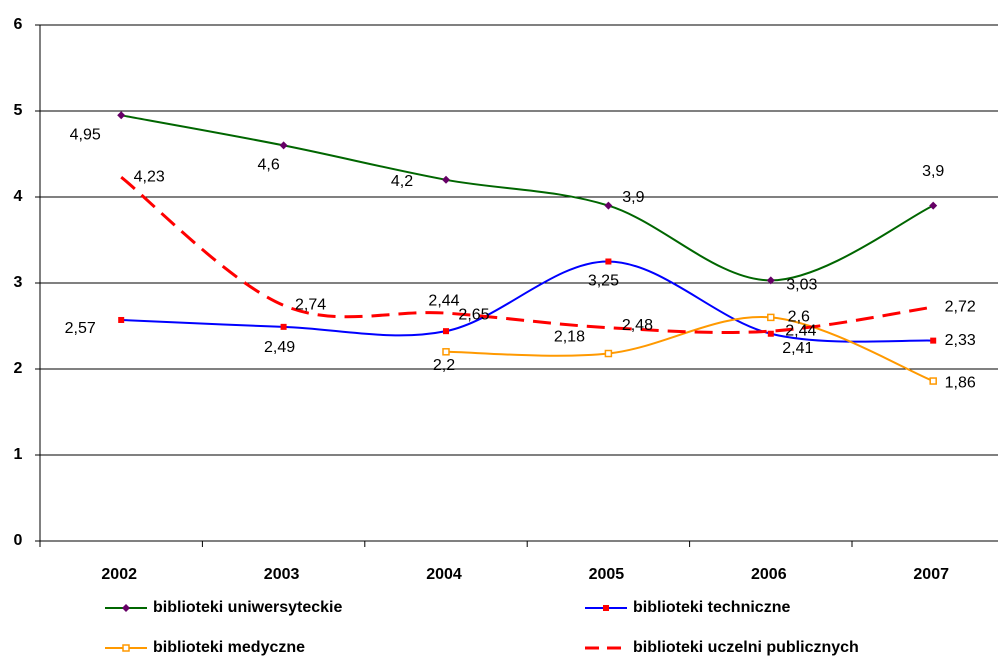 The image size is (998, 666). Describe the element at coordinates (801, 285) in the screenshot. I see `data-label: 3,03` at that location.